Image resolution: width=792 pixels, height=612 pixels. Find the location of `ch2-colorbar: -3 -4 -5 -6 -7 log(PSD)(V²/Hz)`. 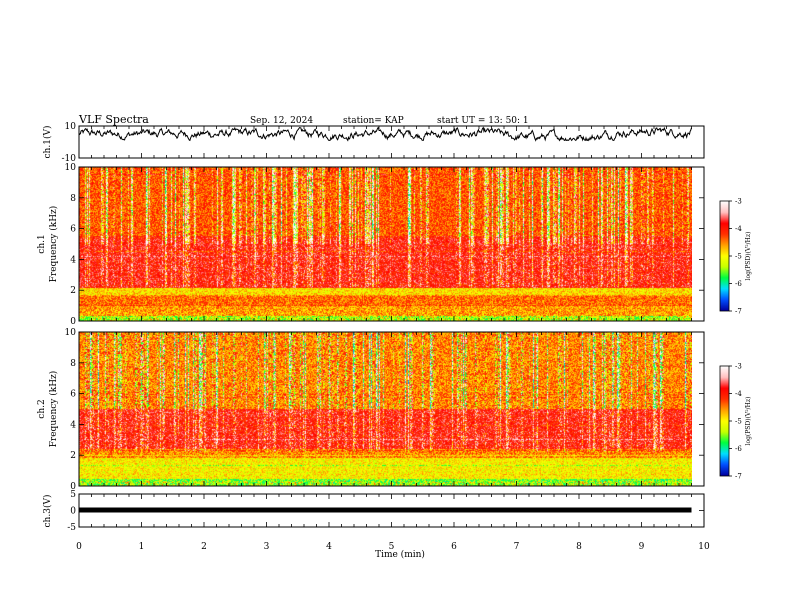

ch2-colorbar: -3 -4 -5 -6 -7 log(PSD)(V²/Hz) is located at coordinates (735, 422).